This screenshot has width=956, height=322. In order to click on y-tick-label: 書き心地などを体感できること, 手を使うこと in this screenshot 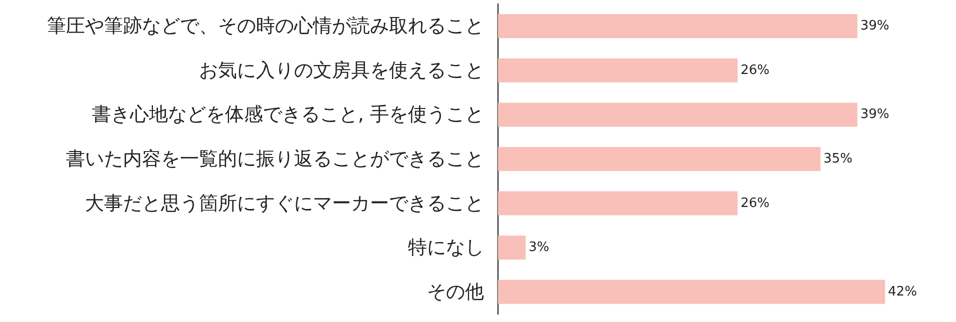, I will do `click(288, 115)`.